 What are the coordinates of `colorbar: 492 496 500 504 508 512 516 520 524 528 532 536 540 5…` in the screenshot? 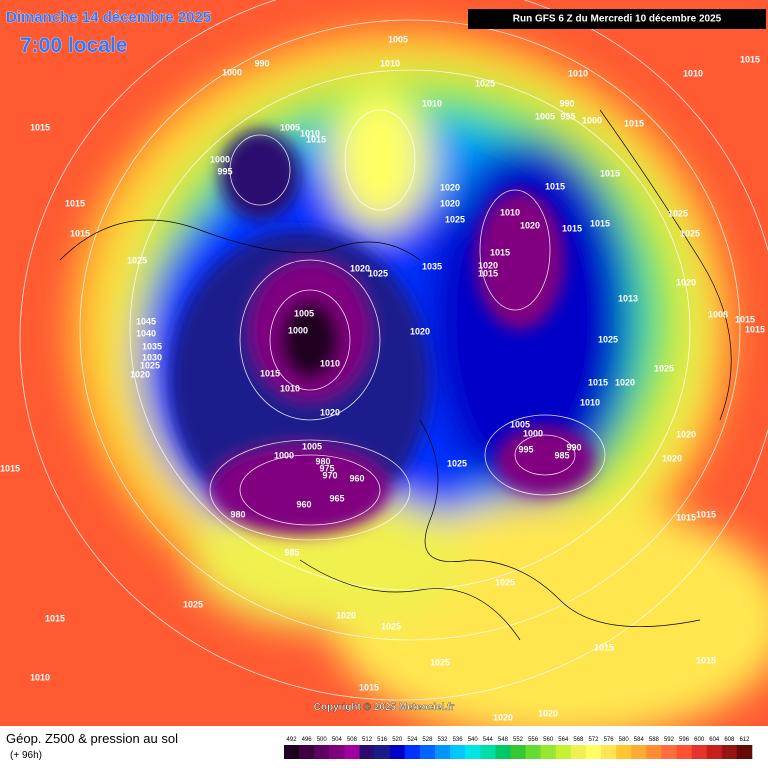 It's located at (518, 748).